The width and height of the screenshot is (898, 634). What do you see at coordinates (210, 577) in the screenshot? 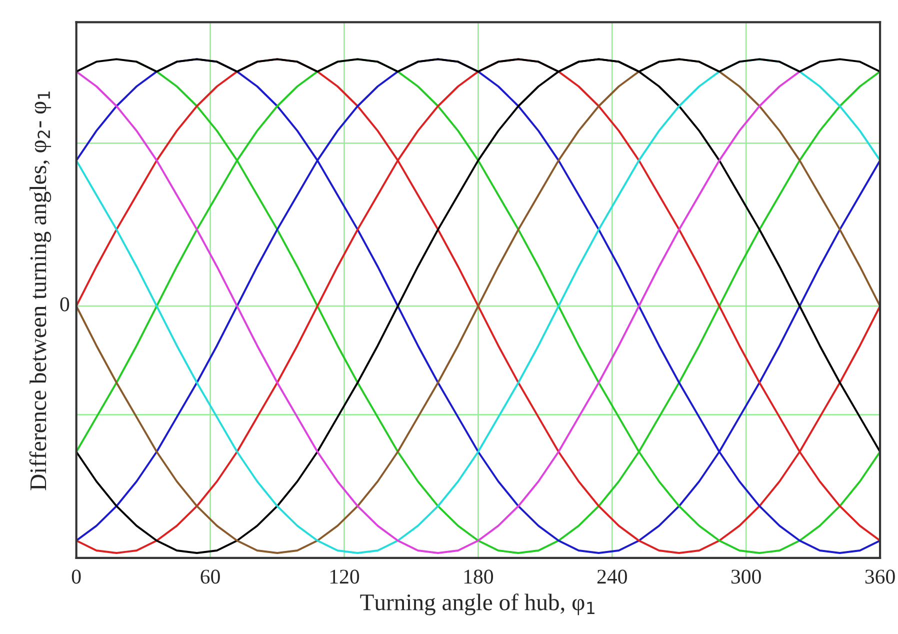
I see `x-tick-label: 60` at bounding box center [210, 577].